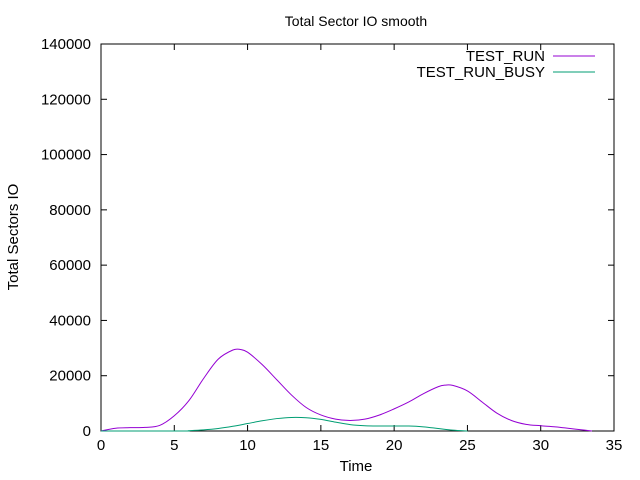  What do you see at coordinates (614, 445) in the screenshot?
I see `x-tick-label: 35` at bounding box center [614, 445].